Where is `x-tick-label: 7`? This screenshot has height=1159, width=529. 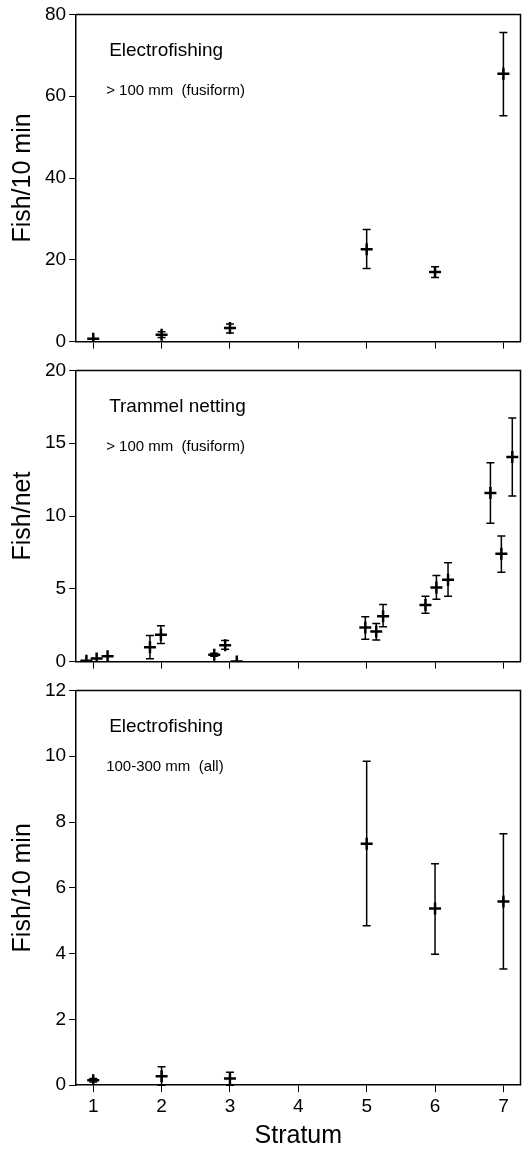 x-tick-label: 7 is located at coordinates (503, 1105).